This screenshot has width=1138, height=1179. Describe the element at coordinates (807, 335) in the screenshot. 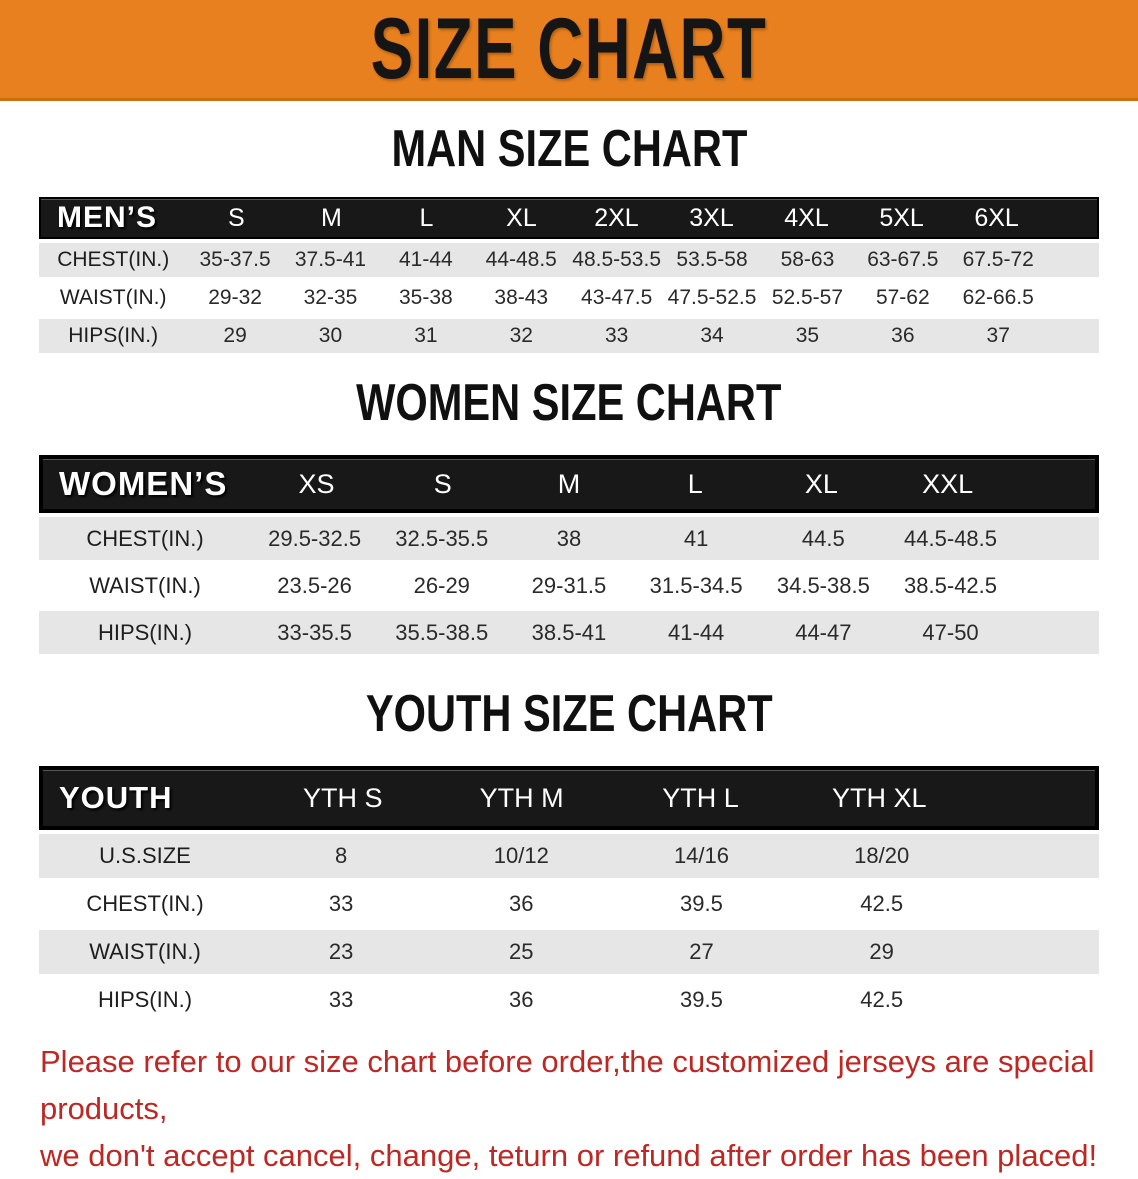

I see `cell-value: 35` at that location.